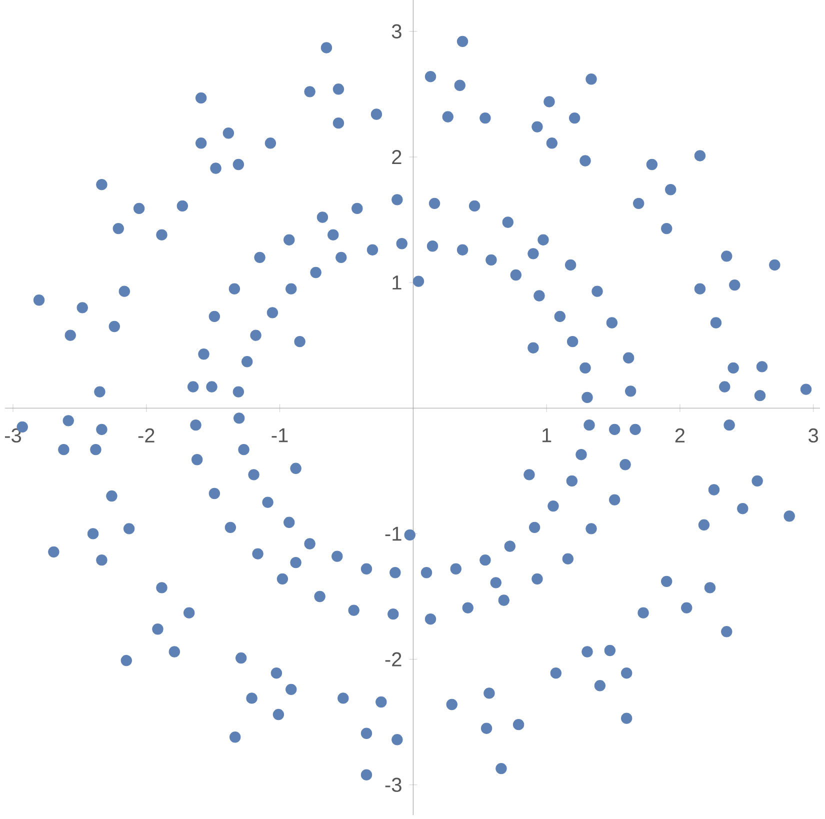 The width and height of the screenshot is (825, 819). What do you see at coordinates (393, 533) in the screenshot?
I see `y-tick-label: -1` at bounding box center [393, 533].